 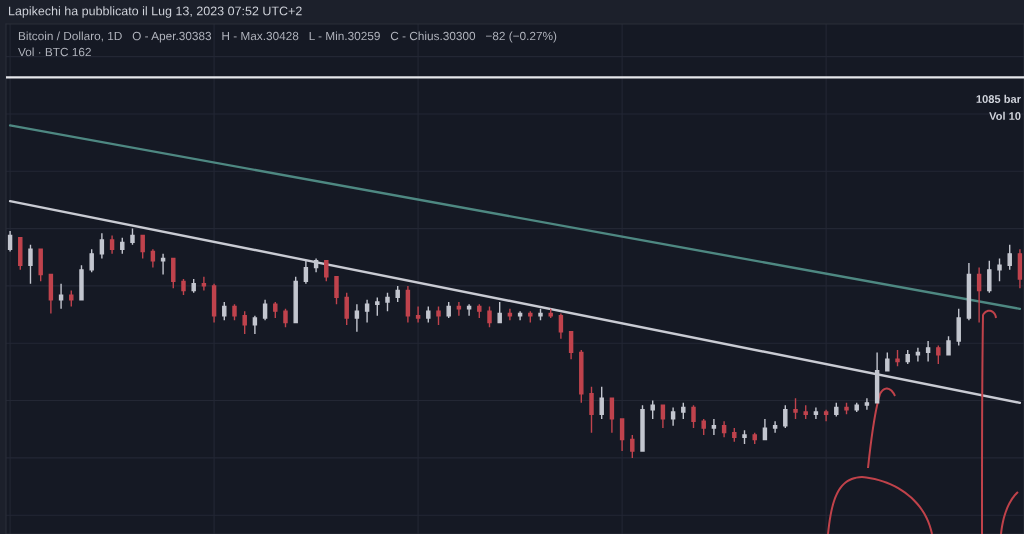 I want to click on chart-subtitle: Bitcoin / Dollaro, 1D O - Aper.30383 H - Max.30428 L - Min.30259 C - Chius.30300 −82 (−0.27%), so click(x=287, y=37).